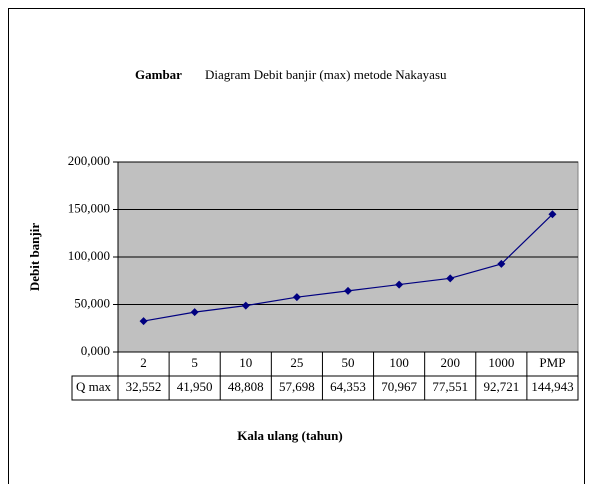  What do you see at coordinates (348, 386) in the screenshot?
I see `table-value: 64,353` at bounding box center [348, 386].